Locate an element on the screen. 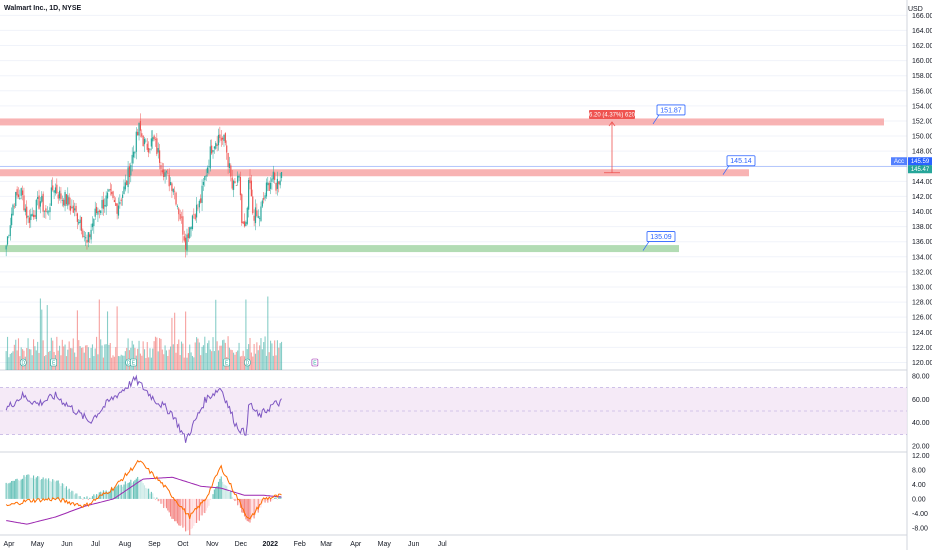 Image resolution: width=932 pixels, height=550 pixels. event-marker is located at coordinates (315, 362).